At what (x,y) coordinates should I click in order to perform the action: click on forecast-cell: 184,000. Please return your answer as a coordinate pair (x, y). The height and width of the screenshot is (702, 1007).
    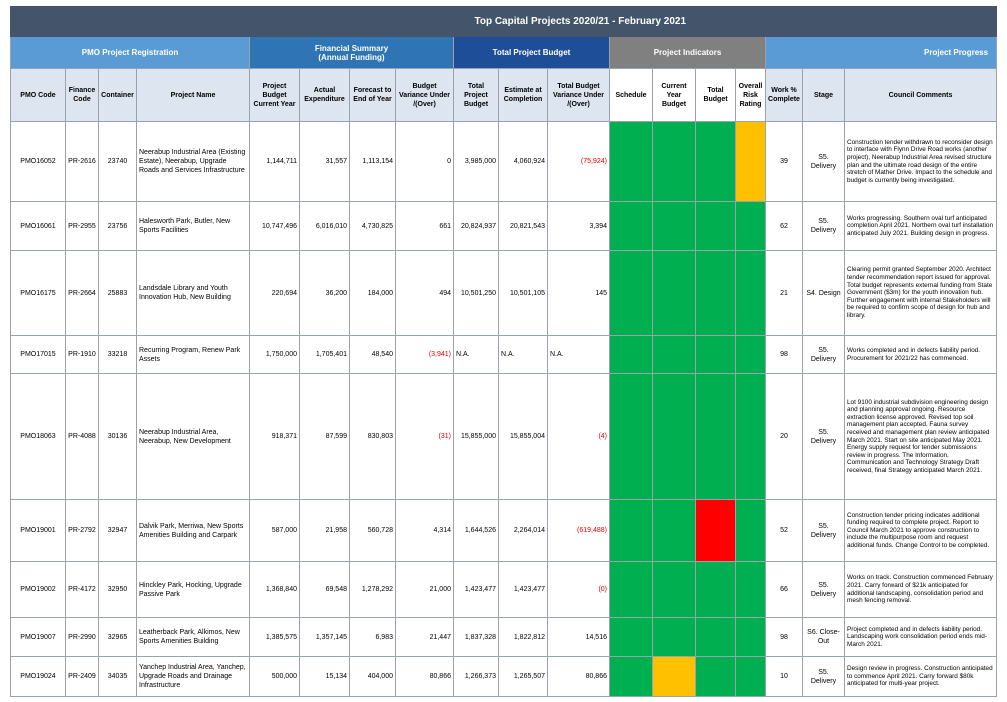
    Looking at the image, I should click on (372, 293).